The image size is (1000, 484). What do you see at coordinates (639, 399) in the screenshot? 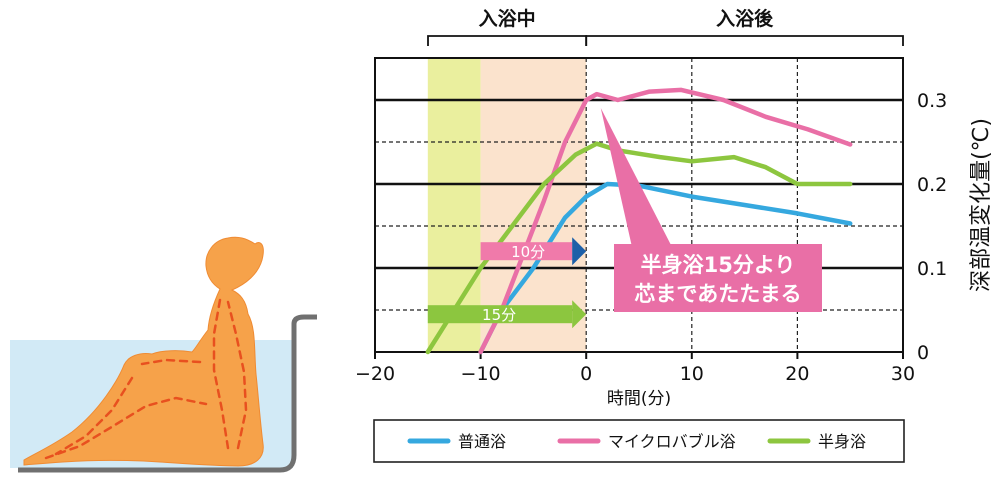
I see `x-axis-title: 時間(分)` at bounding box center [639, 399].